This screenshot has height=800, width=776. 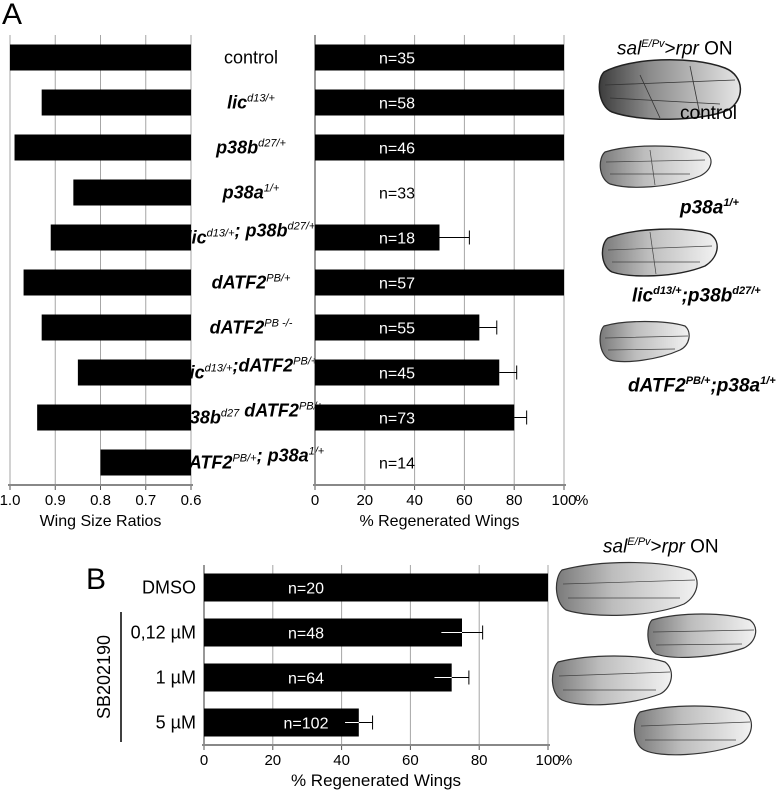 What do you see at coordinates (251, 58) in the screenshot?
I see `category-label-part: control` at bounding box center [251, 58].